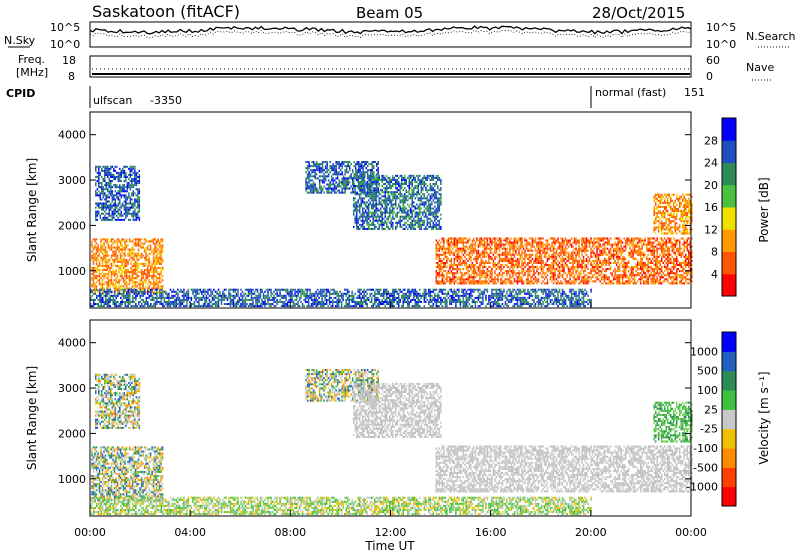 This screenshot has width=800, height=554. I want to click on cpid-row: CPID ulfscan -3350 normal (fast) 151, so click(355, 97).